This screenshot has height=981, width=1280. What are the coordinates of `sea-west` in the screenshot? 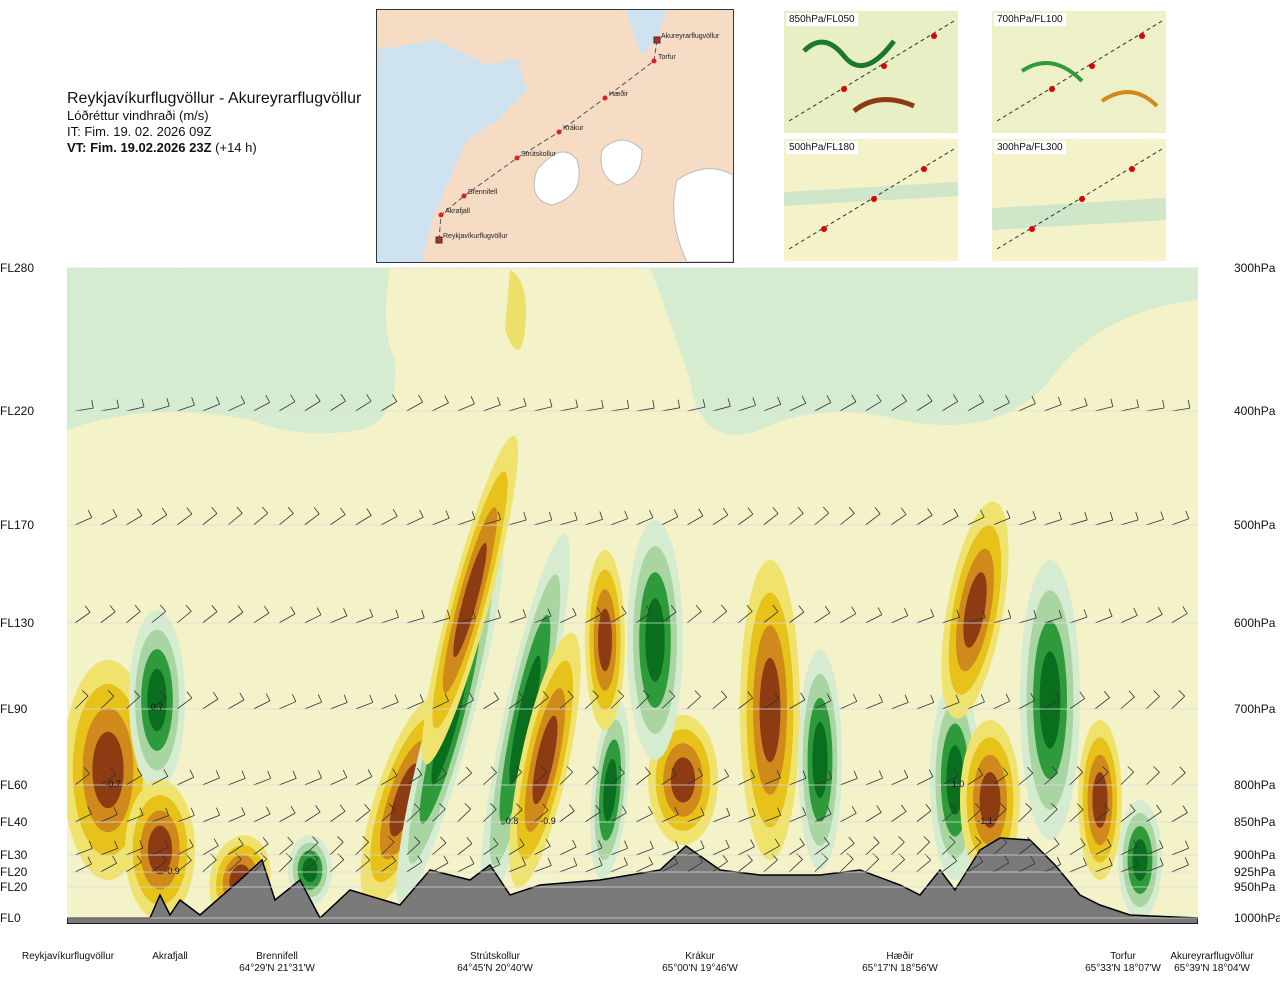 It's located at (452, 151).